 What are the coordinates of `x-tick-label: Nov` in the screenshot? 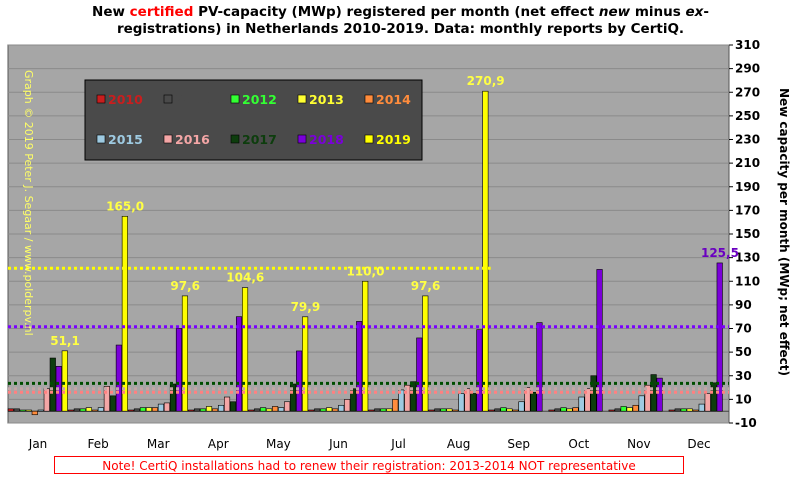 It's located at (638, 444).